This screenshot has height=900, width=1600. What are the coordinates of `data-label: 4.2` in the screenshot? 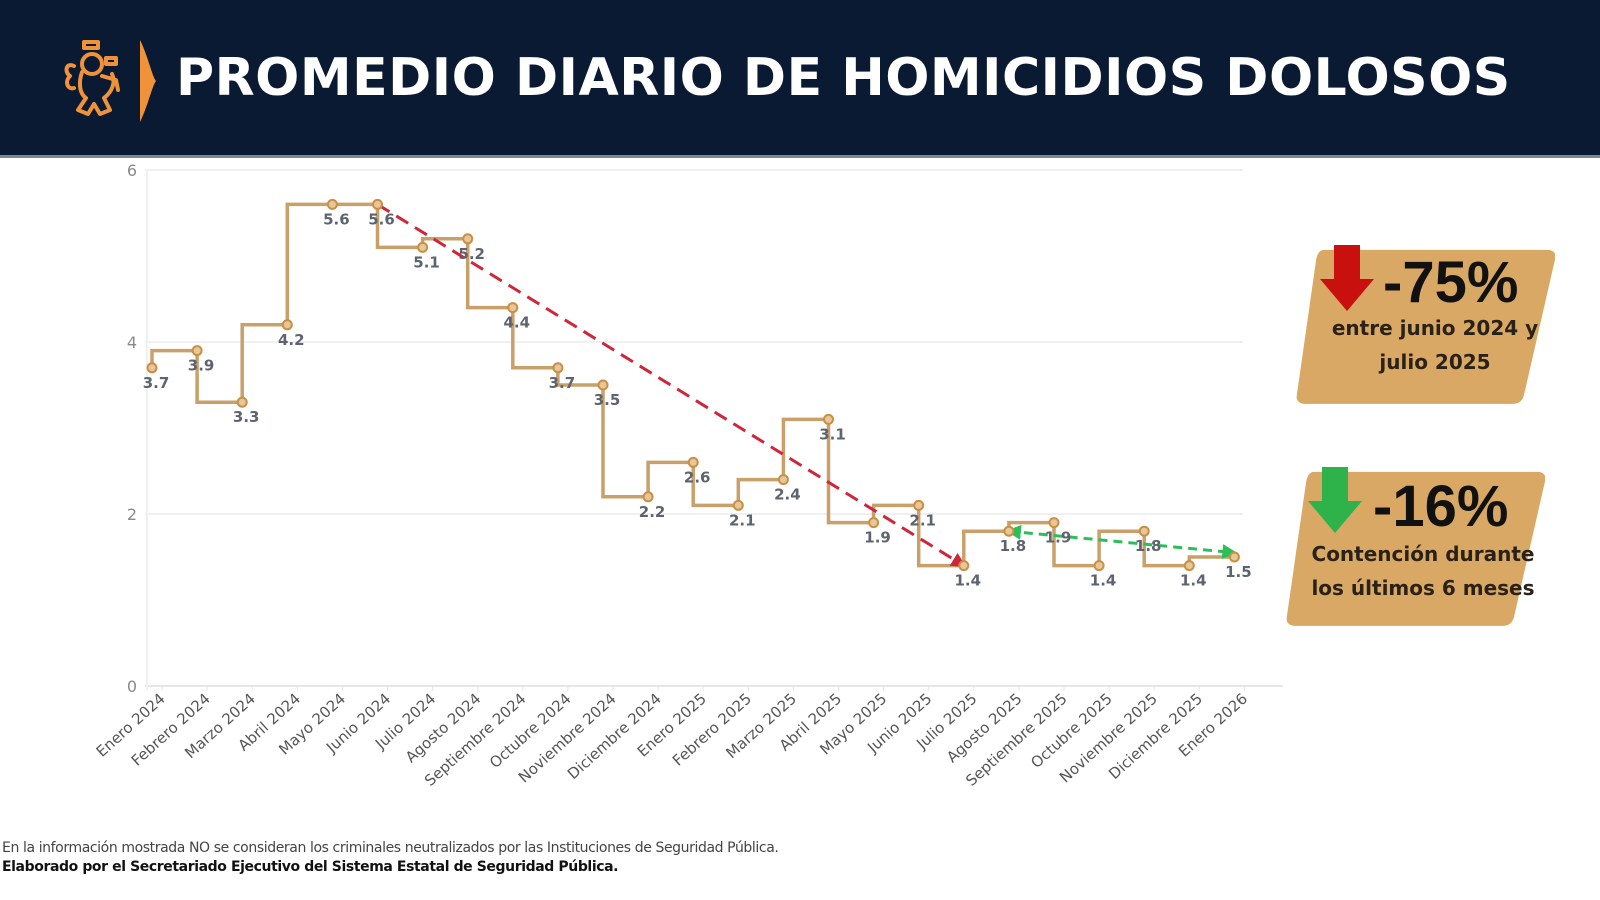 It's located at (291, 340).